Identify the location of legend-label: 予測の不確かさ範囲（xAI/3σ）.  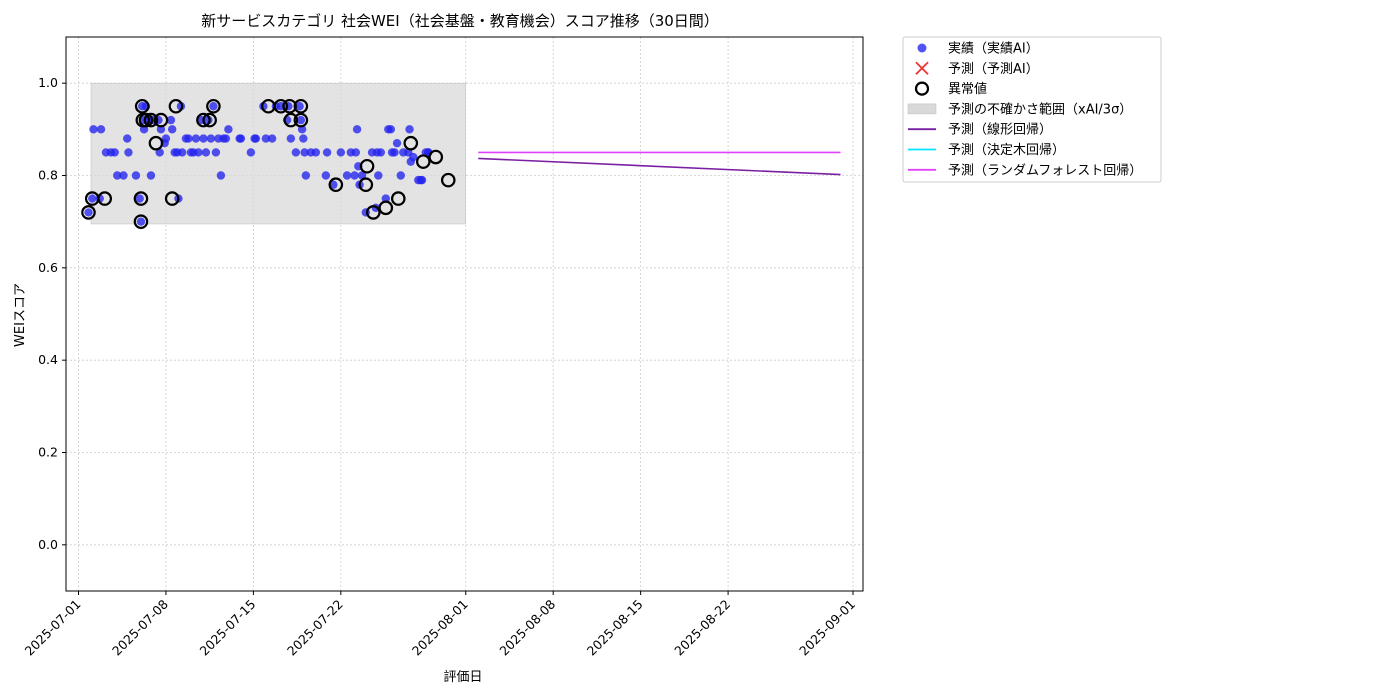
(1040, 109).